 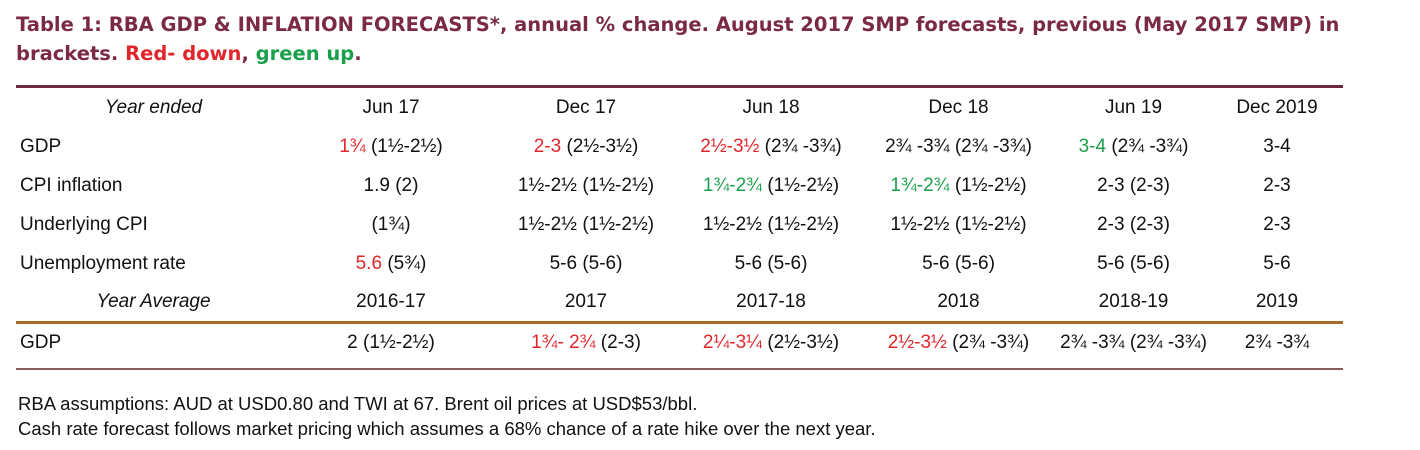 I want to click on previous-forecast: (1¾), so click(x=391, y=224).